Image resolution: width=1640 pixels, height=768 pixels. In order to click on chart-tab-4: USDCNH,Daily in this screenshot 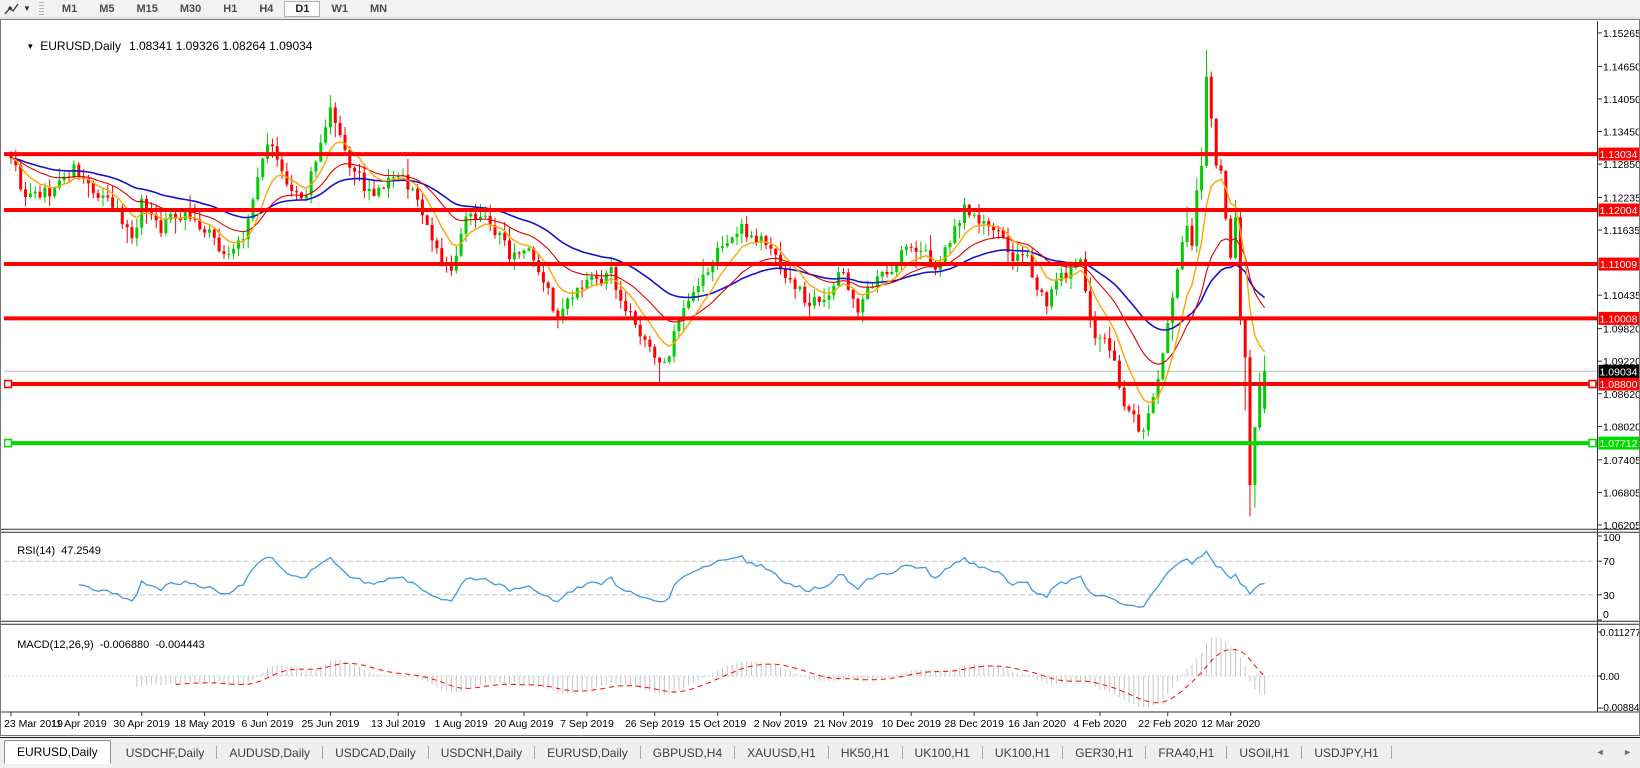, I will do `click(481, 753)`.